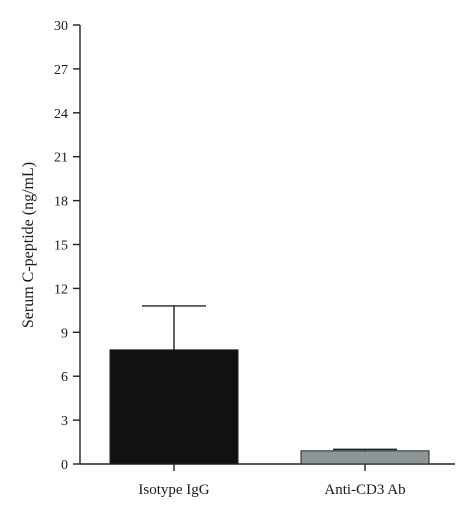 This screenshot has width=474, height=516. What do you see at coordinates (173, 490) in the screenshot?
I see `x-tick-label: Isotype IgG` at bounding box center [173, 490].